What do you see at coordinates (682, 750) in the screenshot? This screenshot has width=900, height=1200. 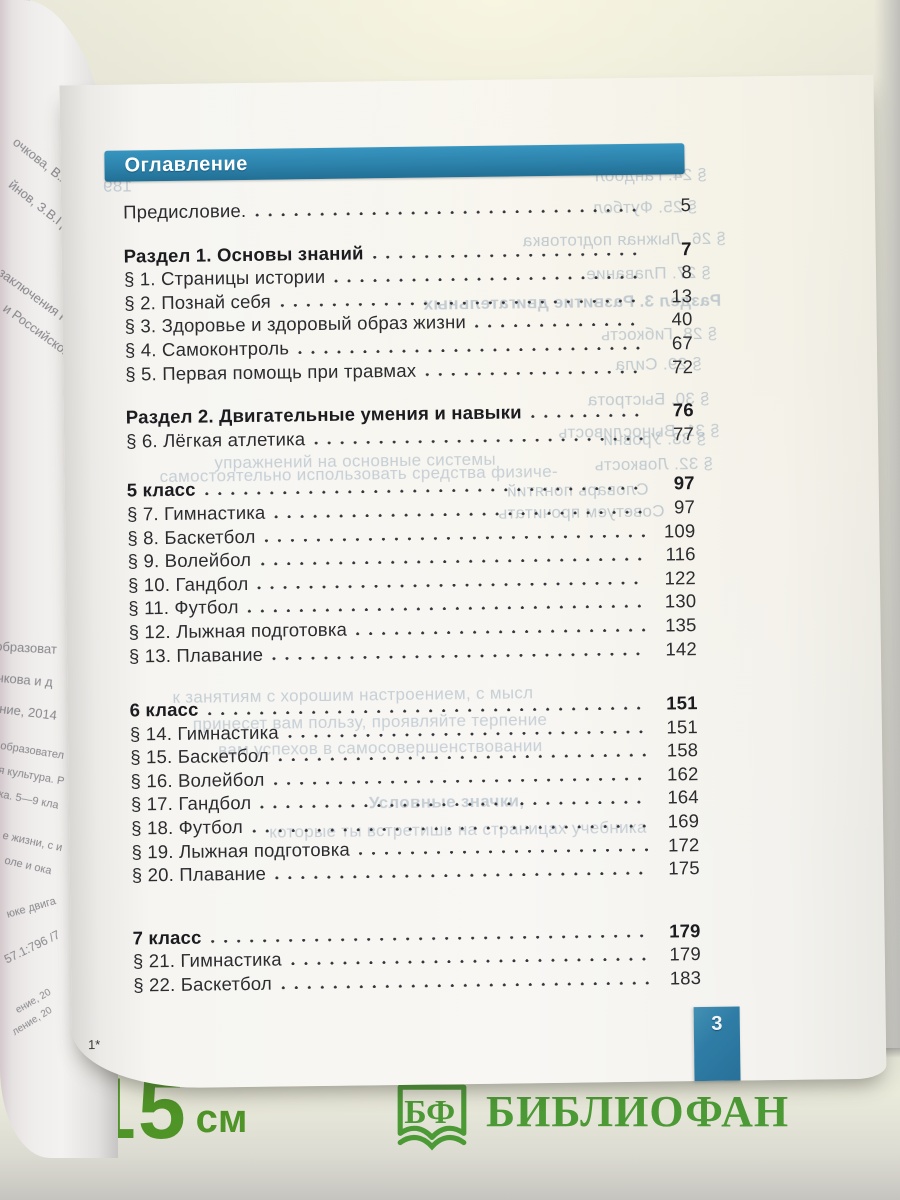 I see `toc-entry-page: 158` at bounding box center [682, 750].